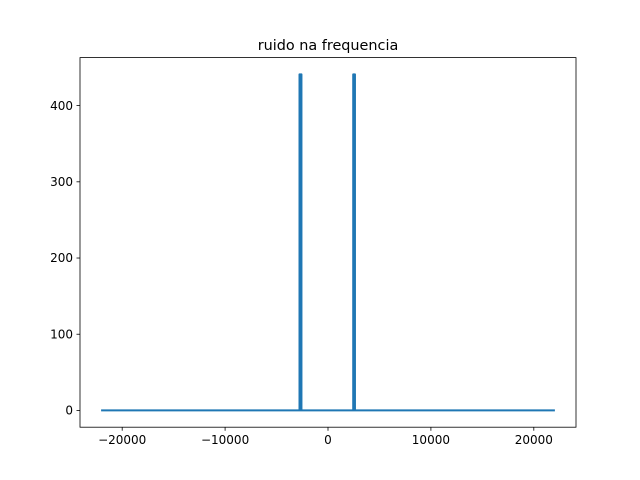 This screenshot has width=640, height=480. I want to click on y-tick-label: 100, so click(61, 334).